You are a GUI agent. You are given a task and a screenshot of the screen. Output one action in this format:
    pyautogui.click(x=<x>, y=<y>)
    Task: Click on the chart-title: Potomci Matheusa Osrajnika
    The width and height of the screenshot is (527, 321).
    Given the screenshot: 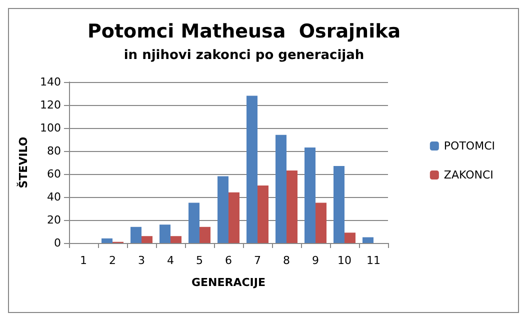 What is the action you would take?
    pyautogui.click(x=244, y=31)
    